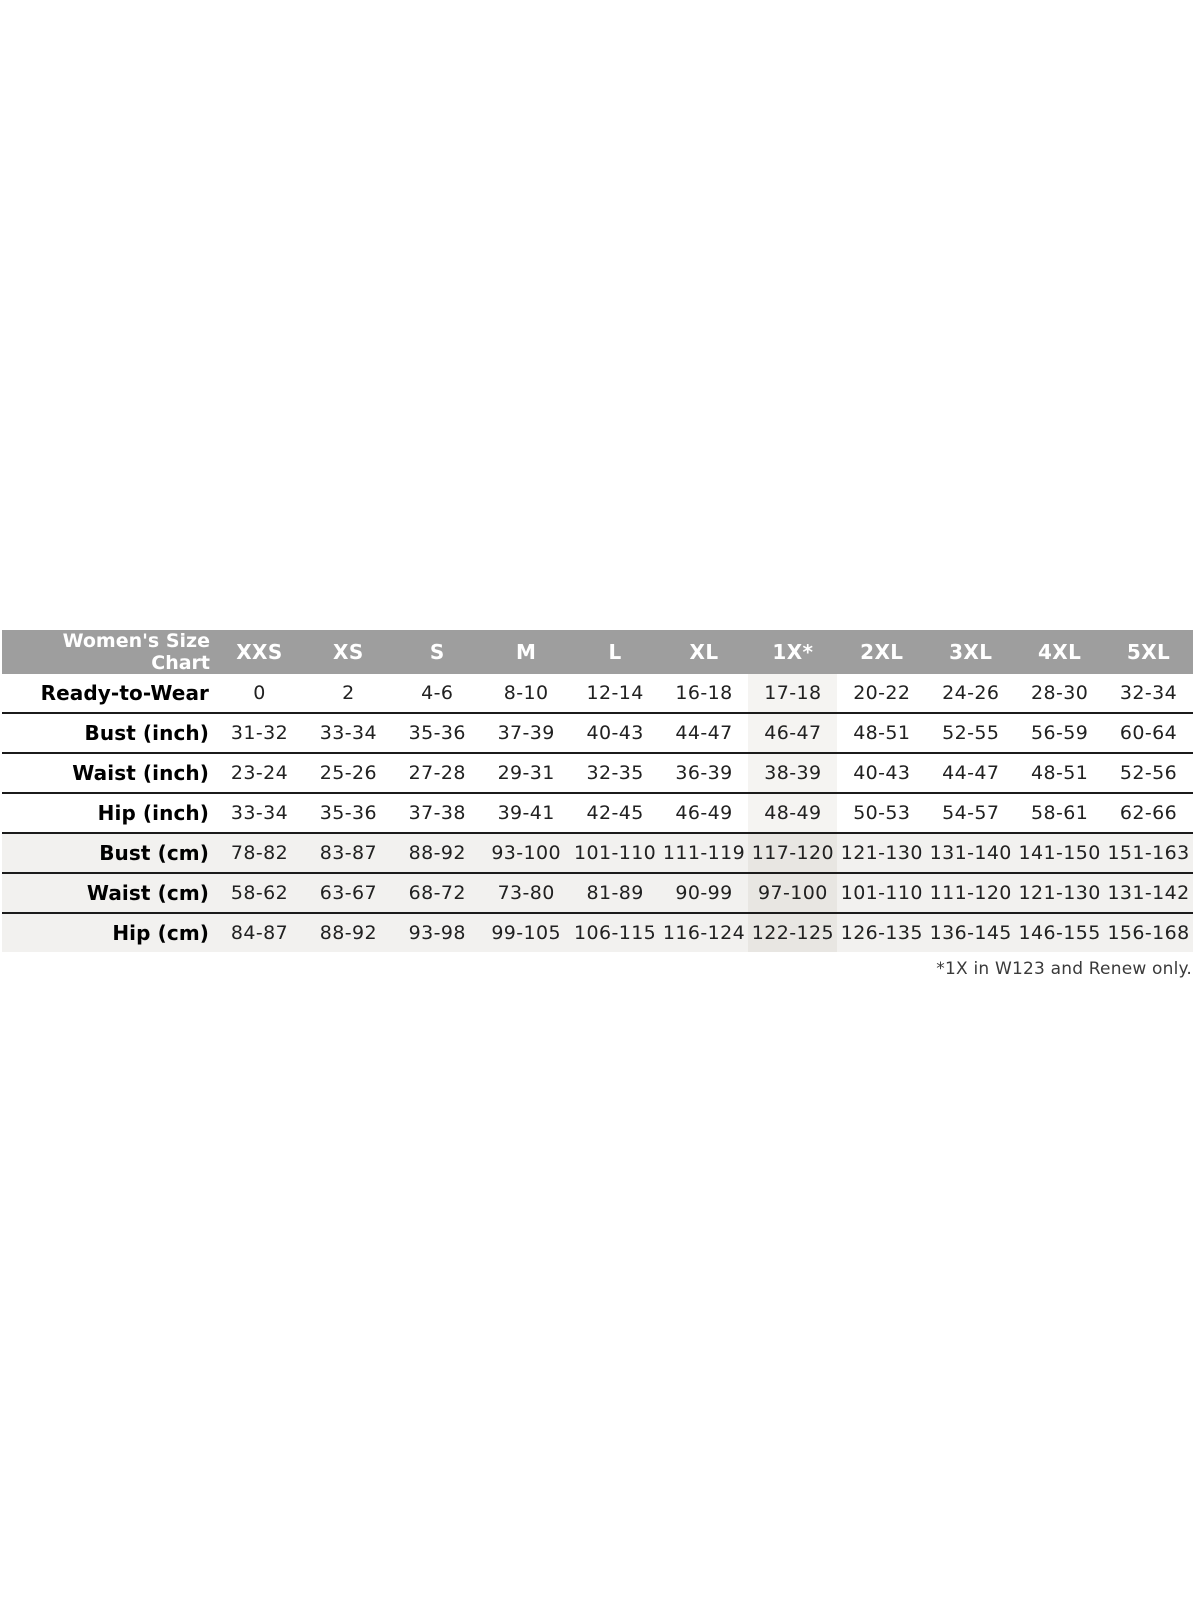 This screenshot has height=1600, width=1200. What do you see at coordinates (1148, 733) in the screenshot?
I see `cell: 60-64` at bounding box center [1148, 733].